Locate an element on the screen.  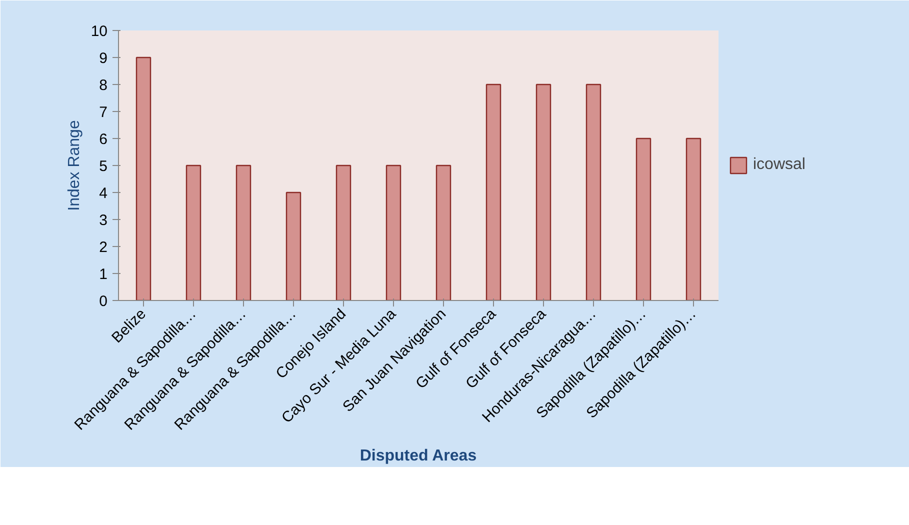
x-axis-title: Disputed Areas is located at coordinates (418, 456).